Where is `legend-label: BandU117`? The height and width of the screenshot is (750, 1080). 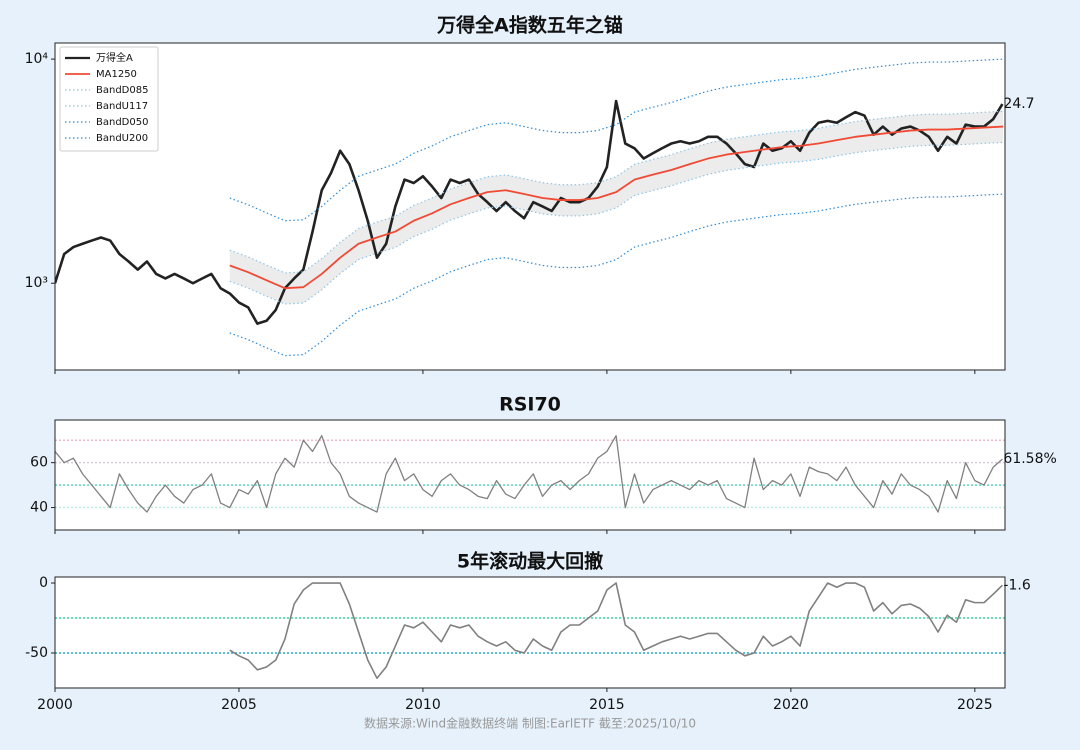 legend-label: BandU117 is located at coordinates (122, 106).